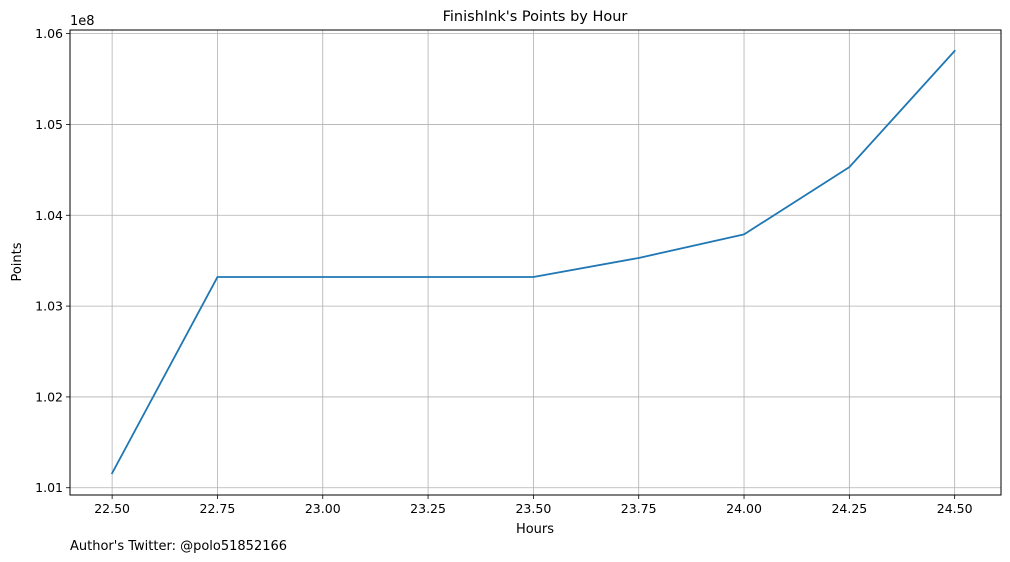  Describe the element at coordinates (112, 508) in the screenshot. I see `x-tick-label: 22.50` at that location.